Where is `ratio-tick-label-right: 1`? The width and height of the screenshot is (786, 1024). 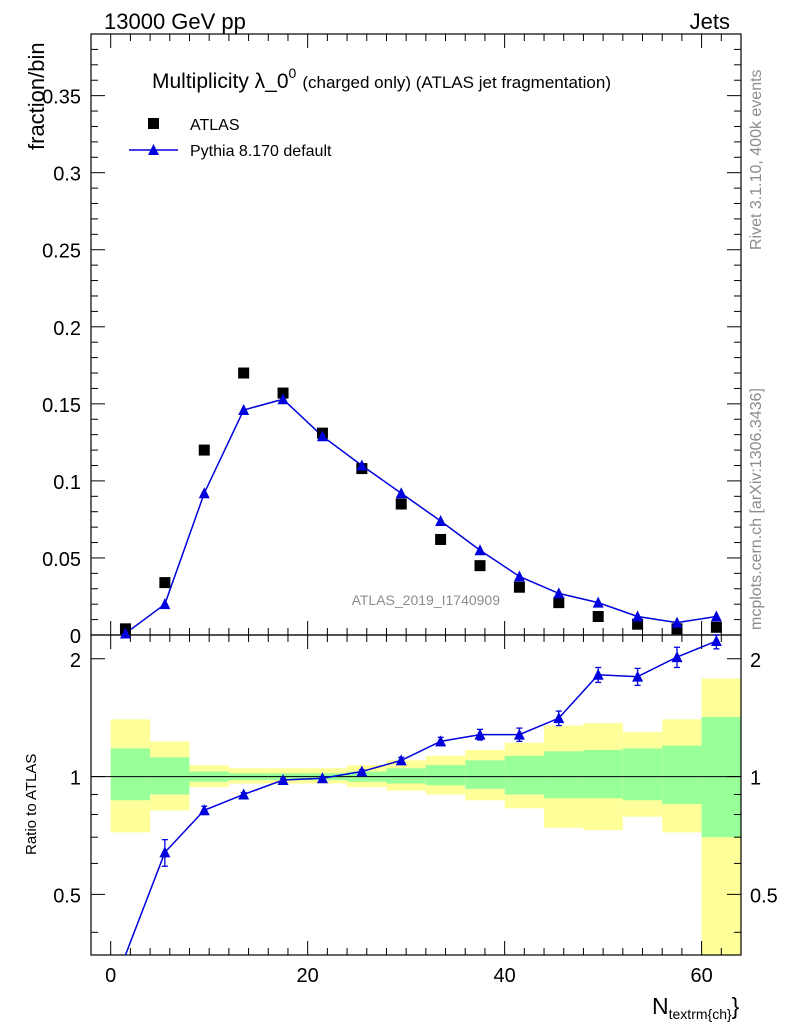
ratio-tick-label-right: 1 is located at coordinates (755, 779).